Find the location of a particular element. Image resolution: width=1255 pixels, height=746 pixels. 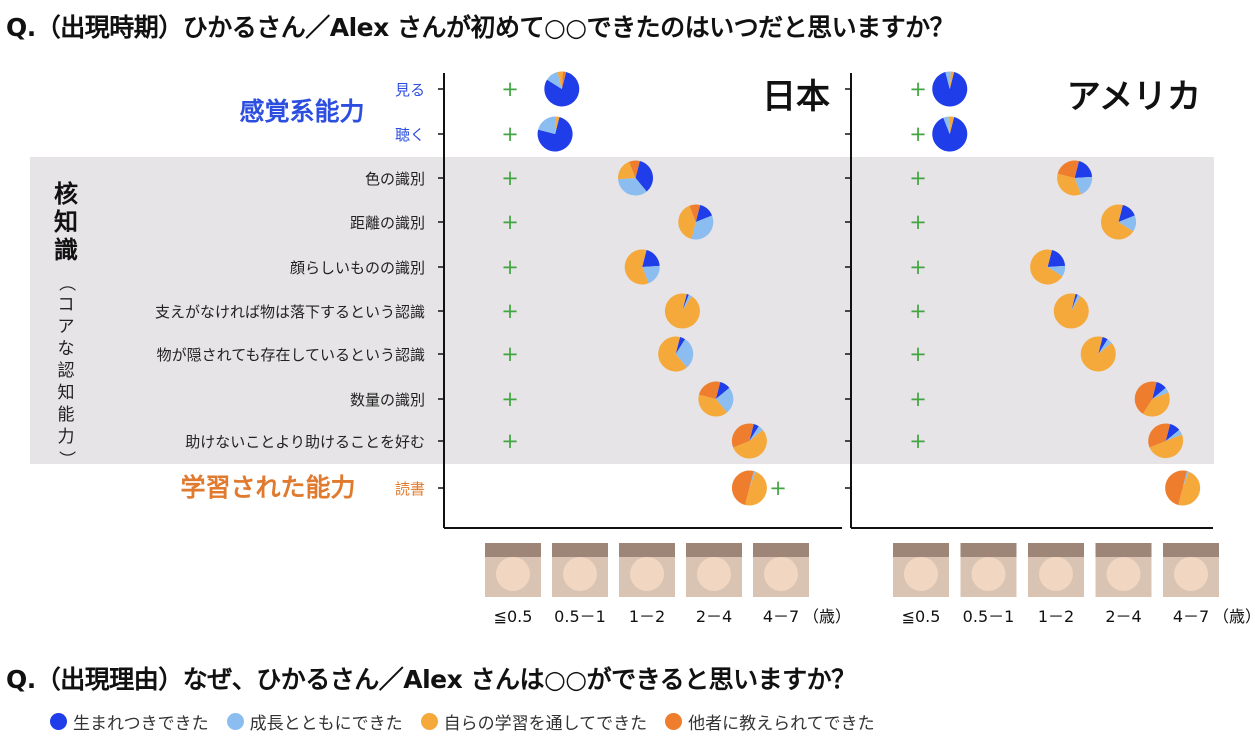

legend-item: 他者に教えられてできた is located at coordinates (770, 721).